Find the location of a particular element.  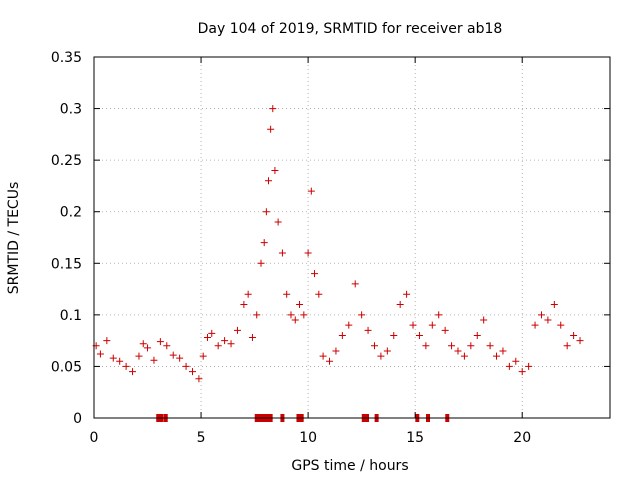

x-axis-label: GPS time / hours is located at coordinates (349, 466).